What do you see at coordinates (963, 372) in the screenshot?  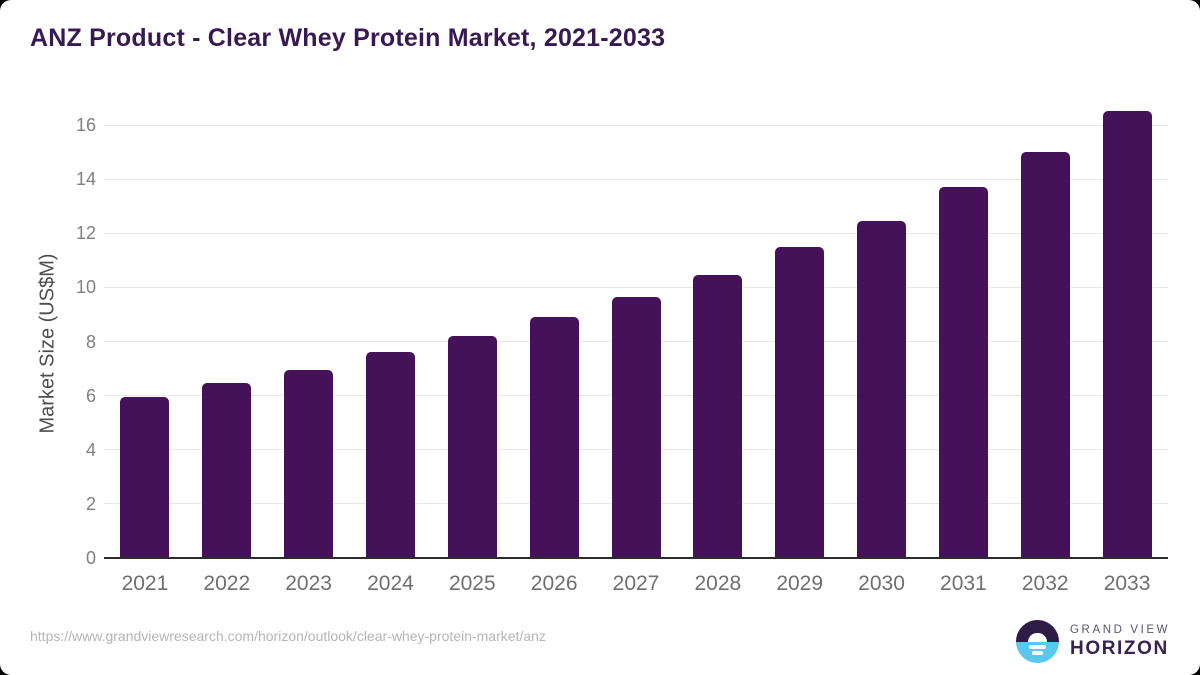 I see `bar-2031` at bounding box center [963, 372].